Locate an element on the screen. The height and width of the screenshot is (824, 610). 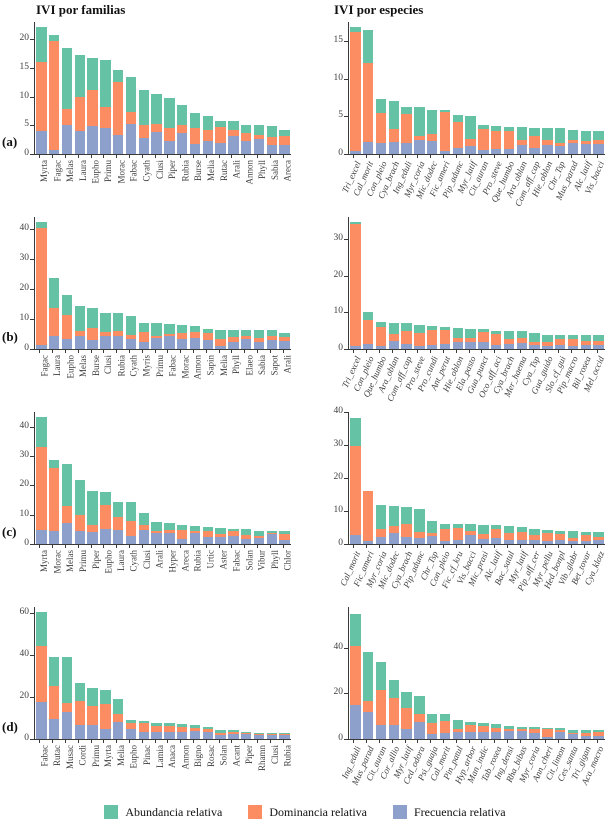
y-tick-label: 60 is located at coordinates (24, 612).